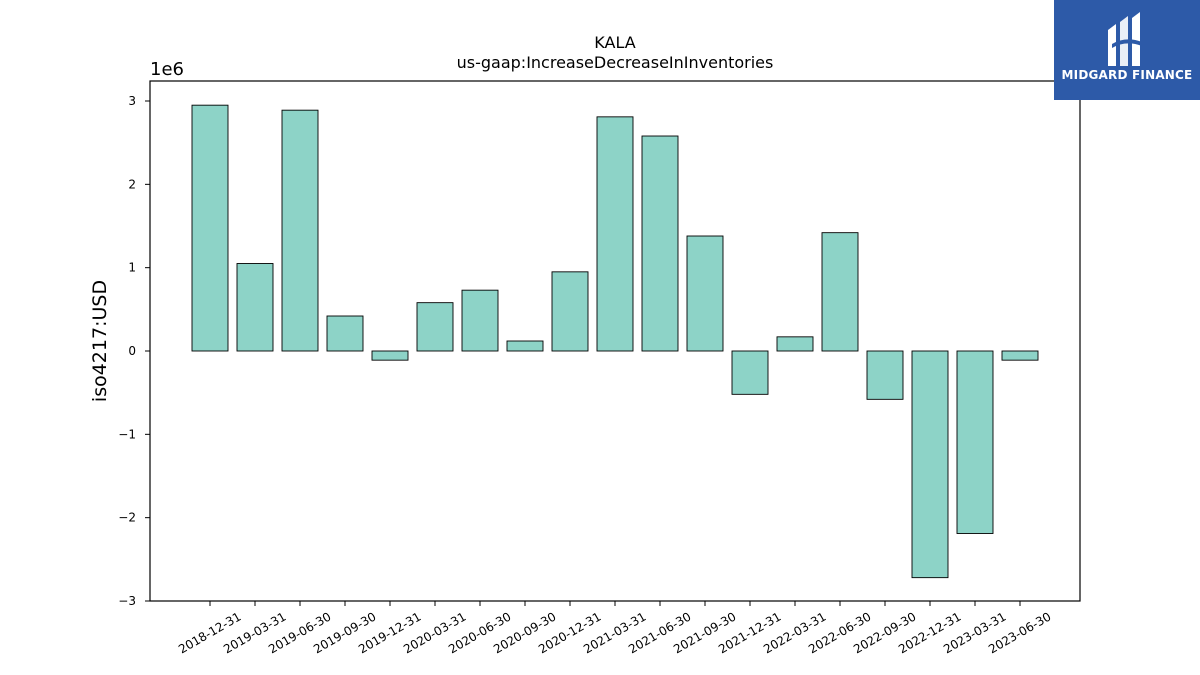  I want to click on y-tick-label: 0, so click(132, 351).